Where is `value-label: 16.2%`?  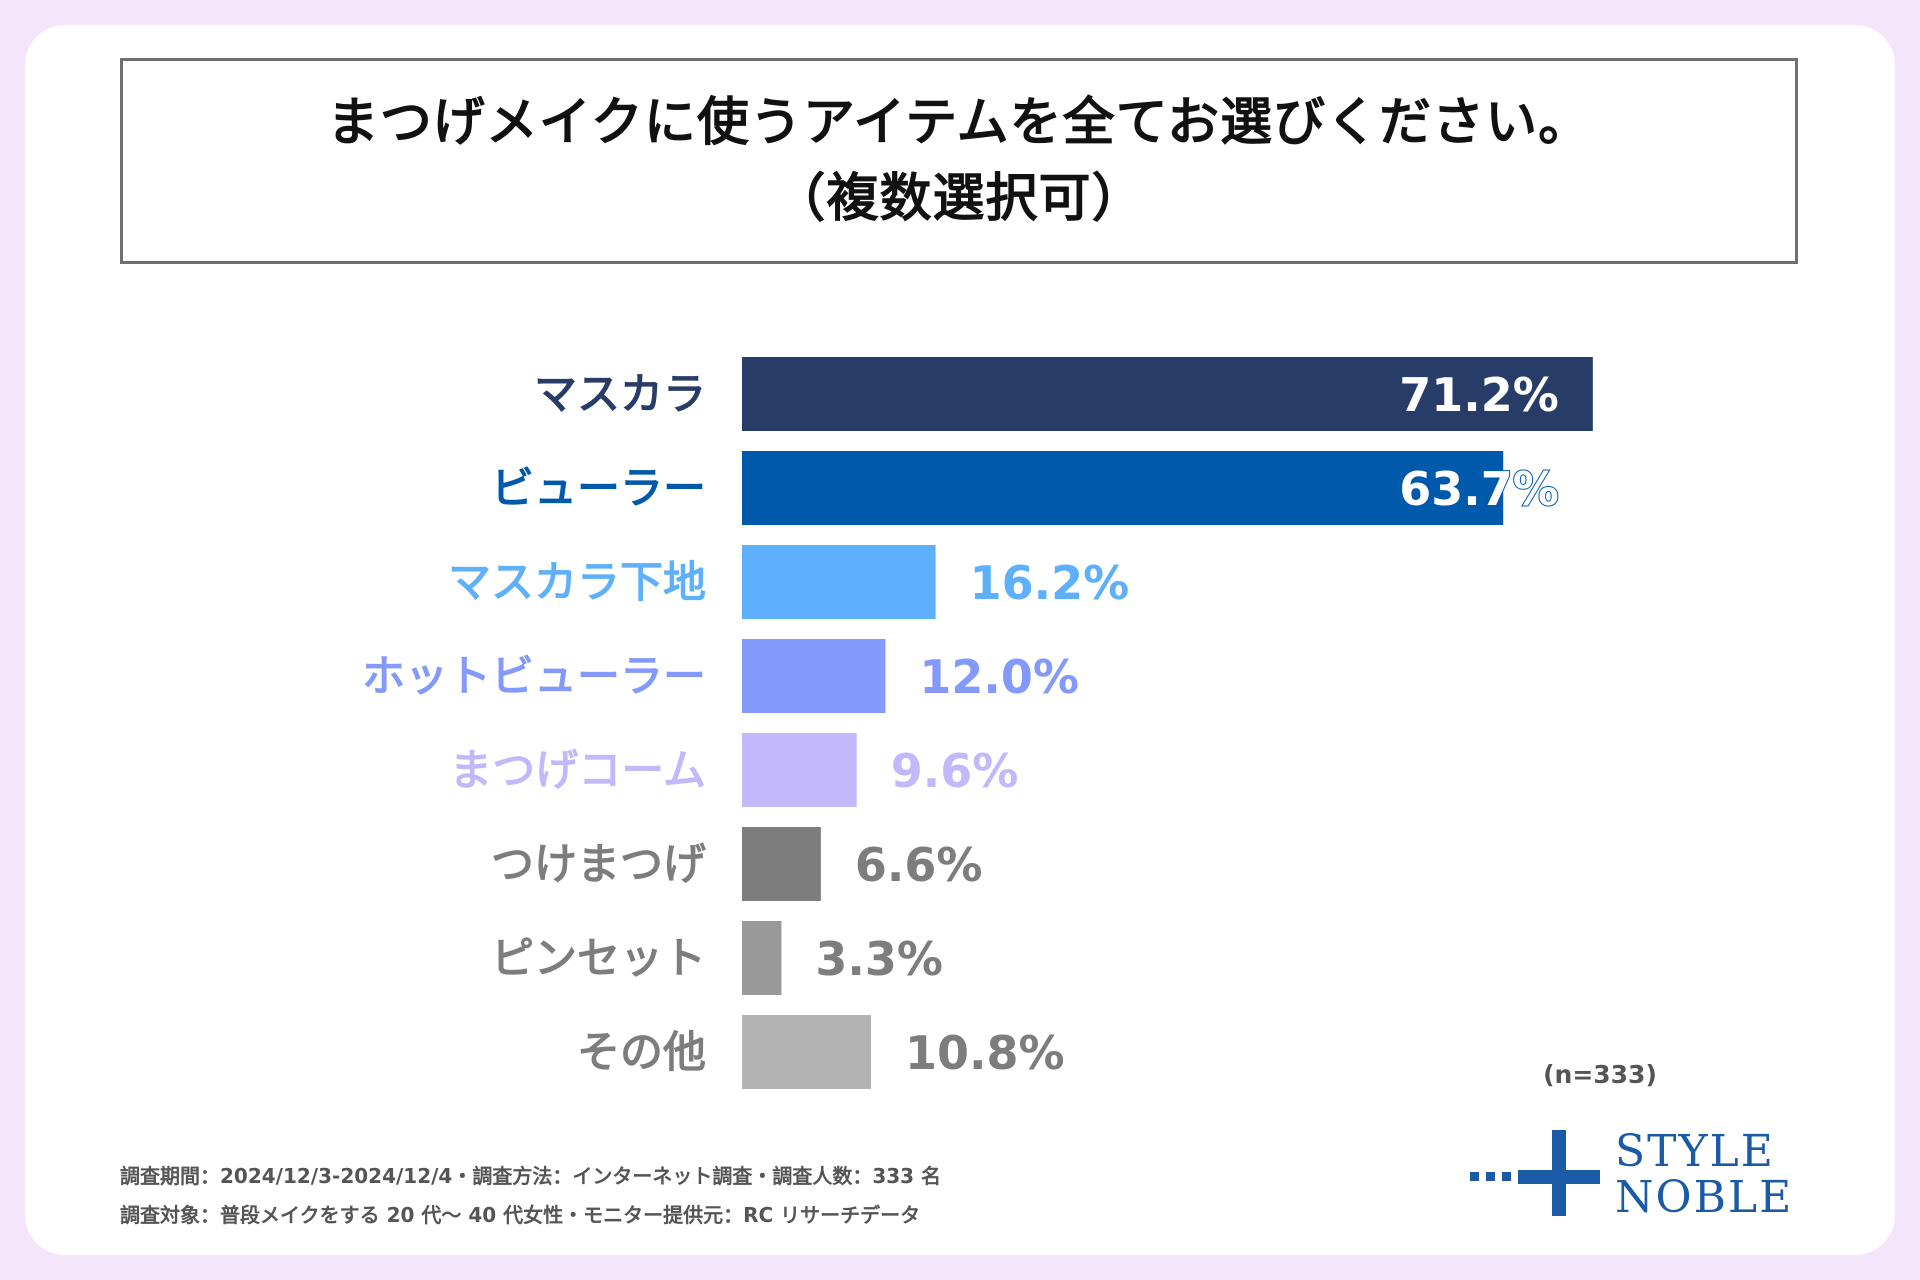 value-label: 16.2% is located at coordinates (1050, 583).